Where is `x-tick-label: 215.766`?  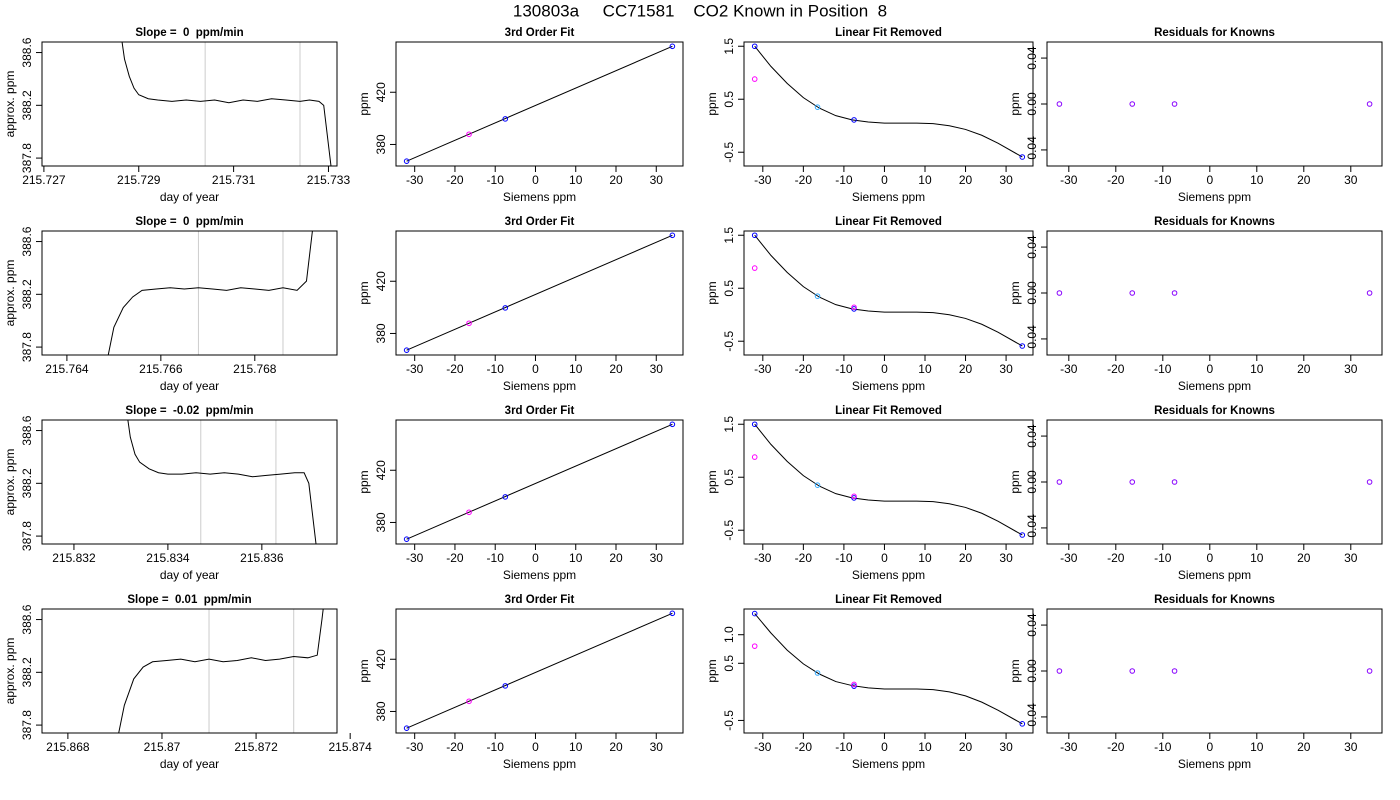
x-tick-label: 215.766 is located at coordinates (161, 369).